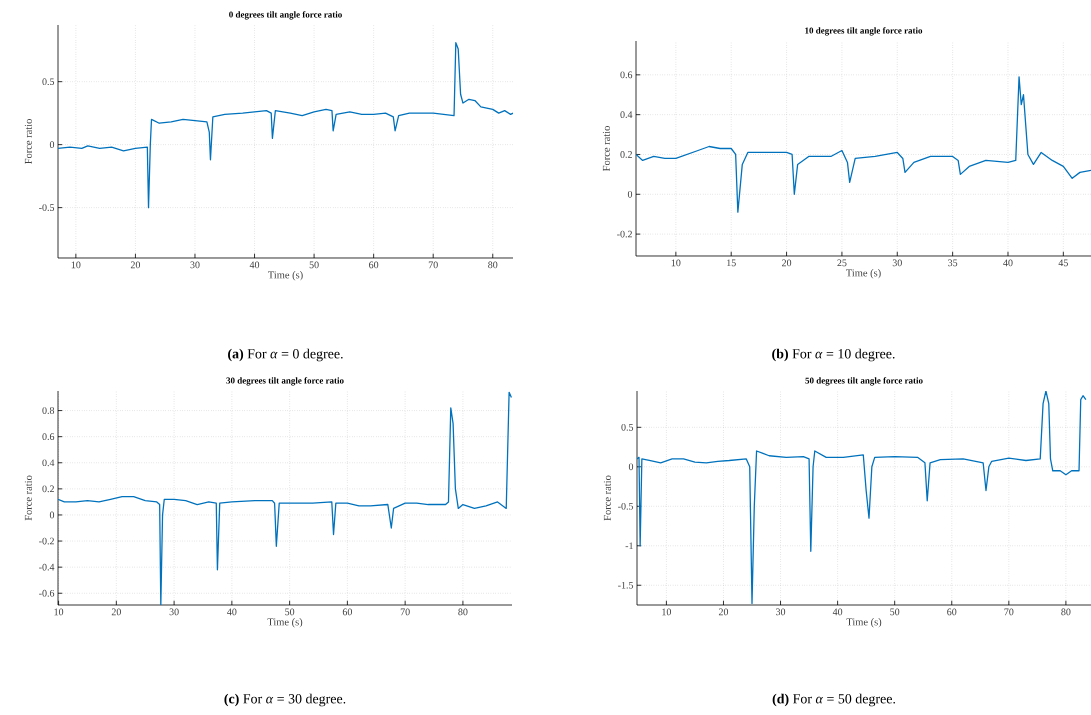 The image size is (1091, 715). Describe the element at coordinates (864, 31) in the screenshot. I see `chart-title: 10 degrees tilt angle force ratio` at that location.